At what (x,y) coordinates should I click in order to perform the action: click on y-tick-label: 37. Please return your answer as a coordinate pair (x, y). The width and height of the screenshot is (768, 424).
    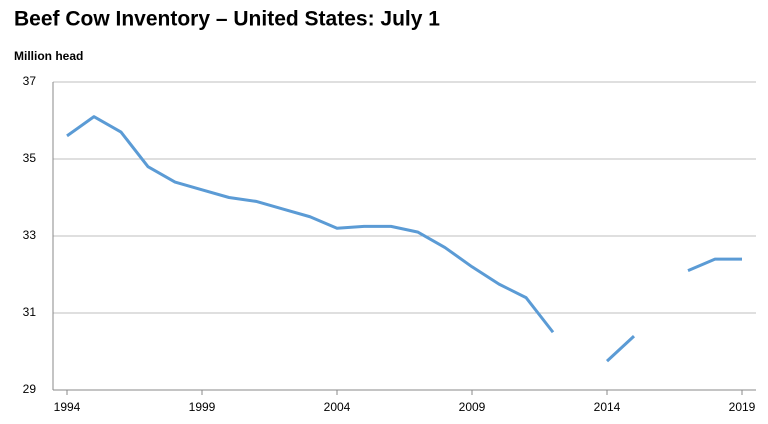
    Looking at the image, I should click on (30, 81).